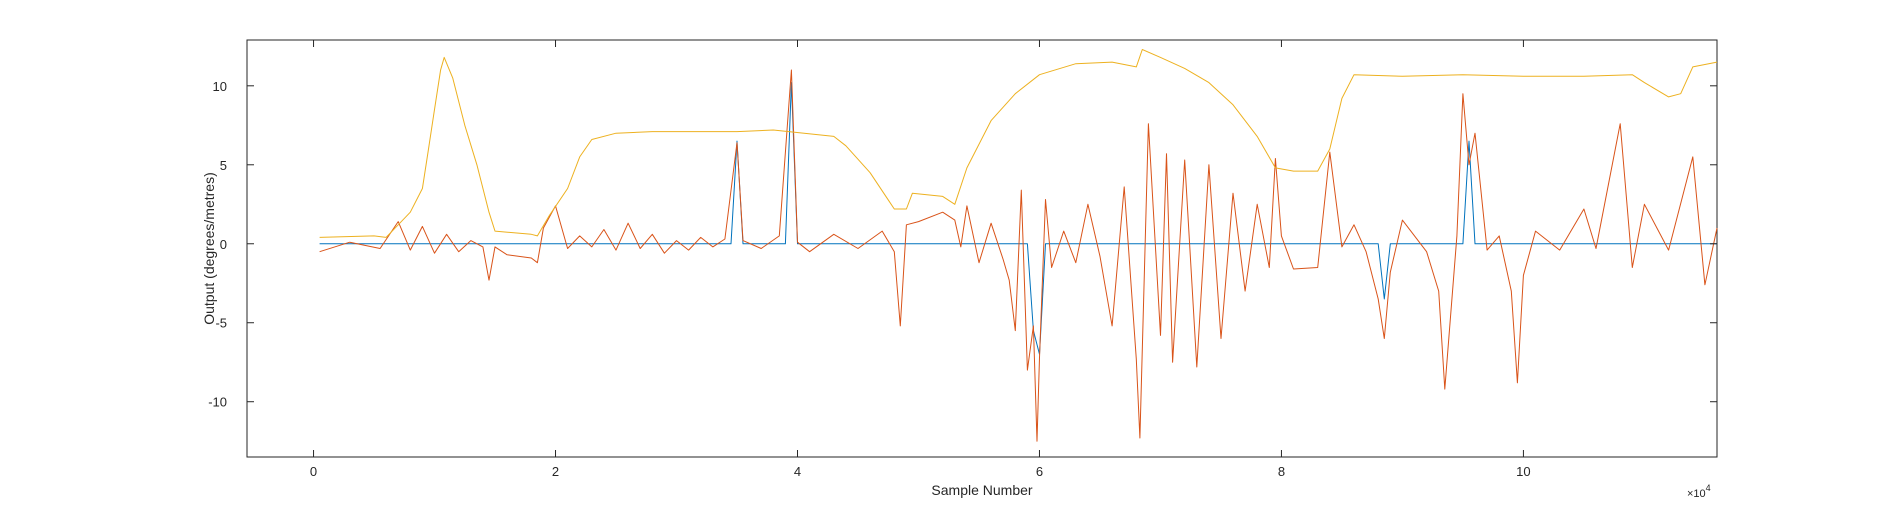 This screenshot has width=1898, height=517. I want to click on y-tick-label: 5, so click(223, 165).